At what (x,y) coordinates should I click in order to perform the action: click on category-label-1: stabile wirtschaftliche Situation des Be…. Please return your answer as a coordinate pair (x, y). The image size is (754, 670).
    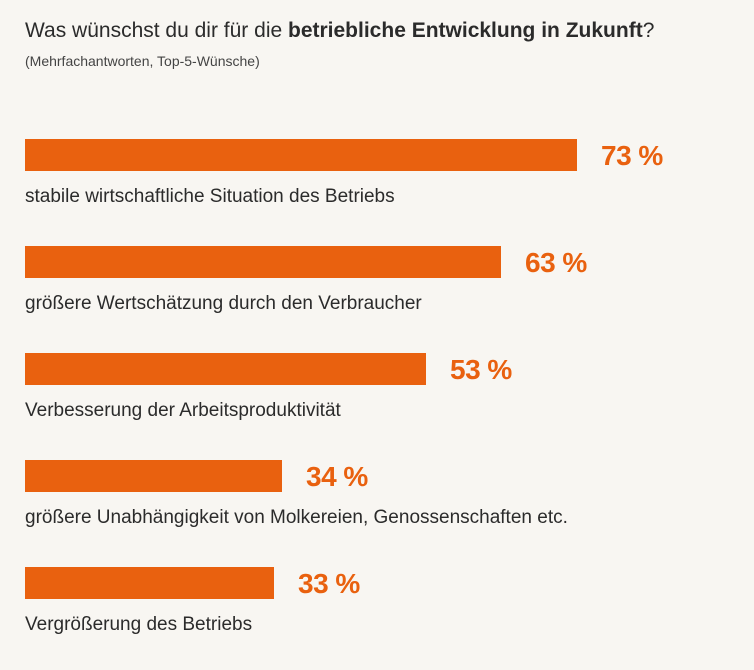
    Looking at the image, I should click on (210, 196).